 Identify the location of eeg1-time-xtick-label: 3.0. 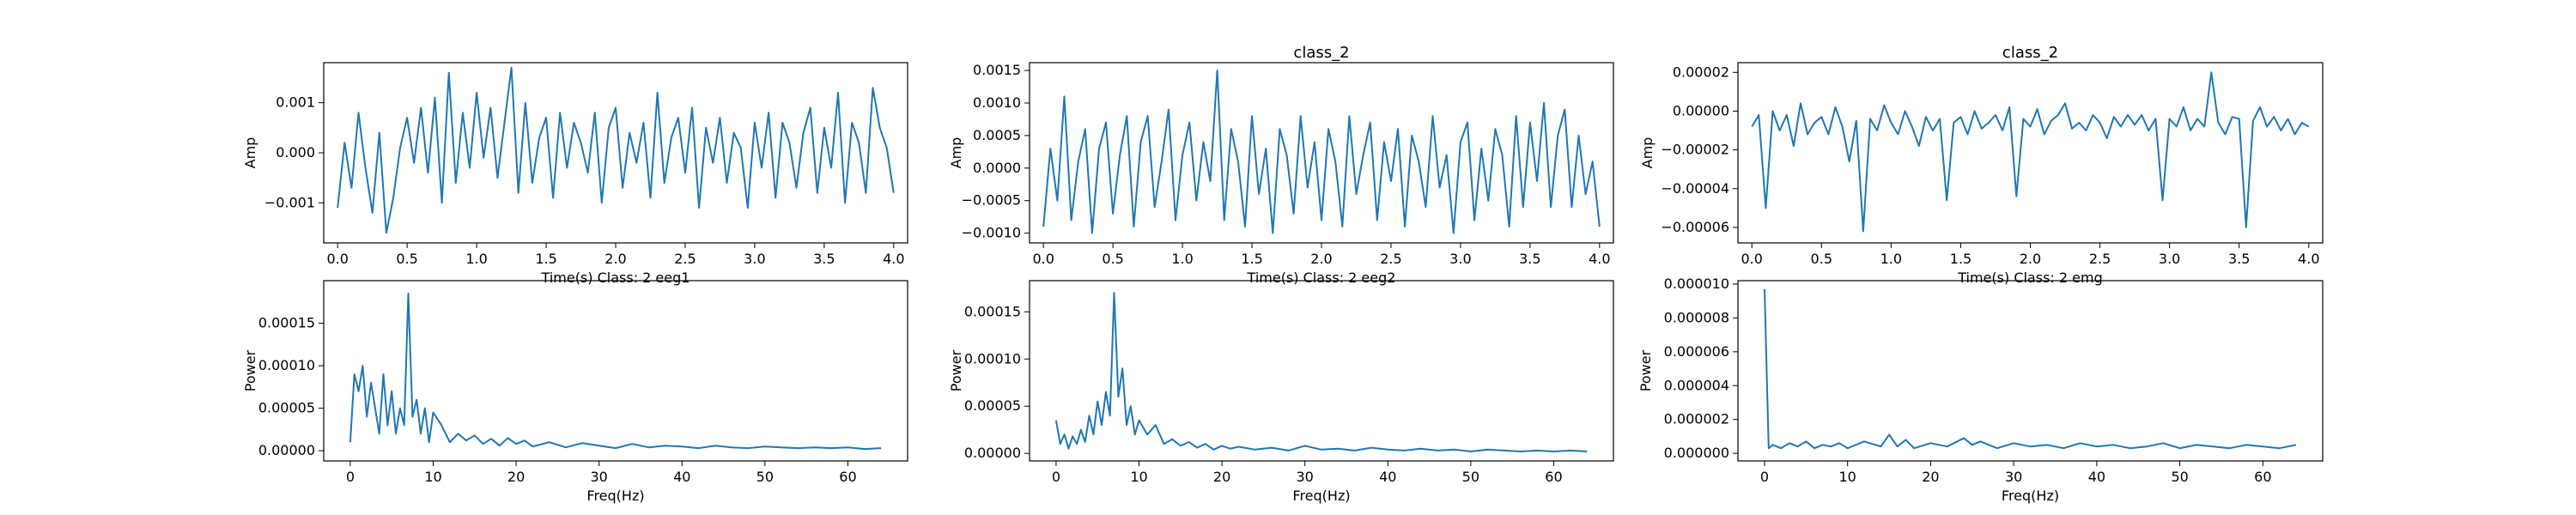
(755, 259).